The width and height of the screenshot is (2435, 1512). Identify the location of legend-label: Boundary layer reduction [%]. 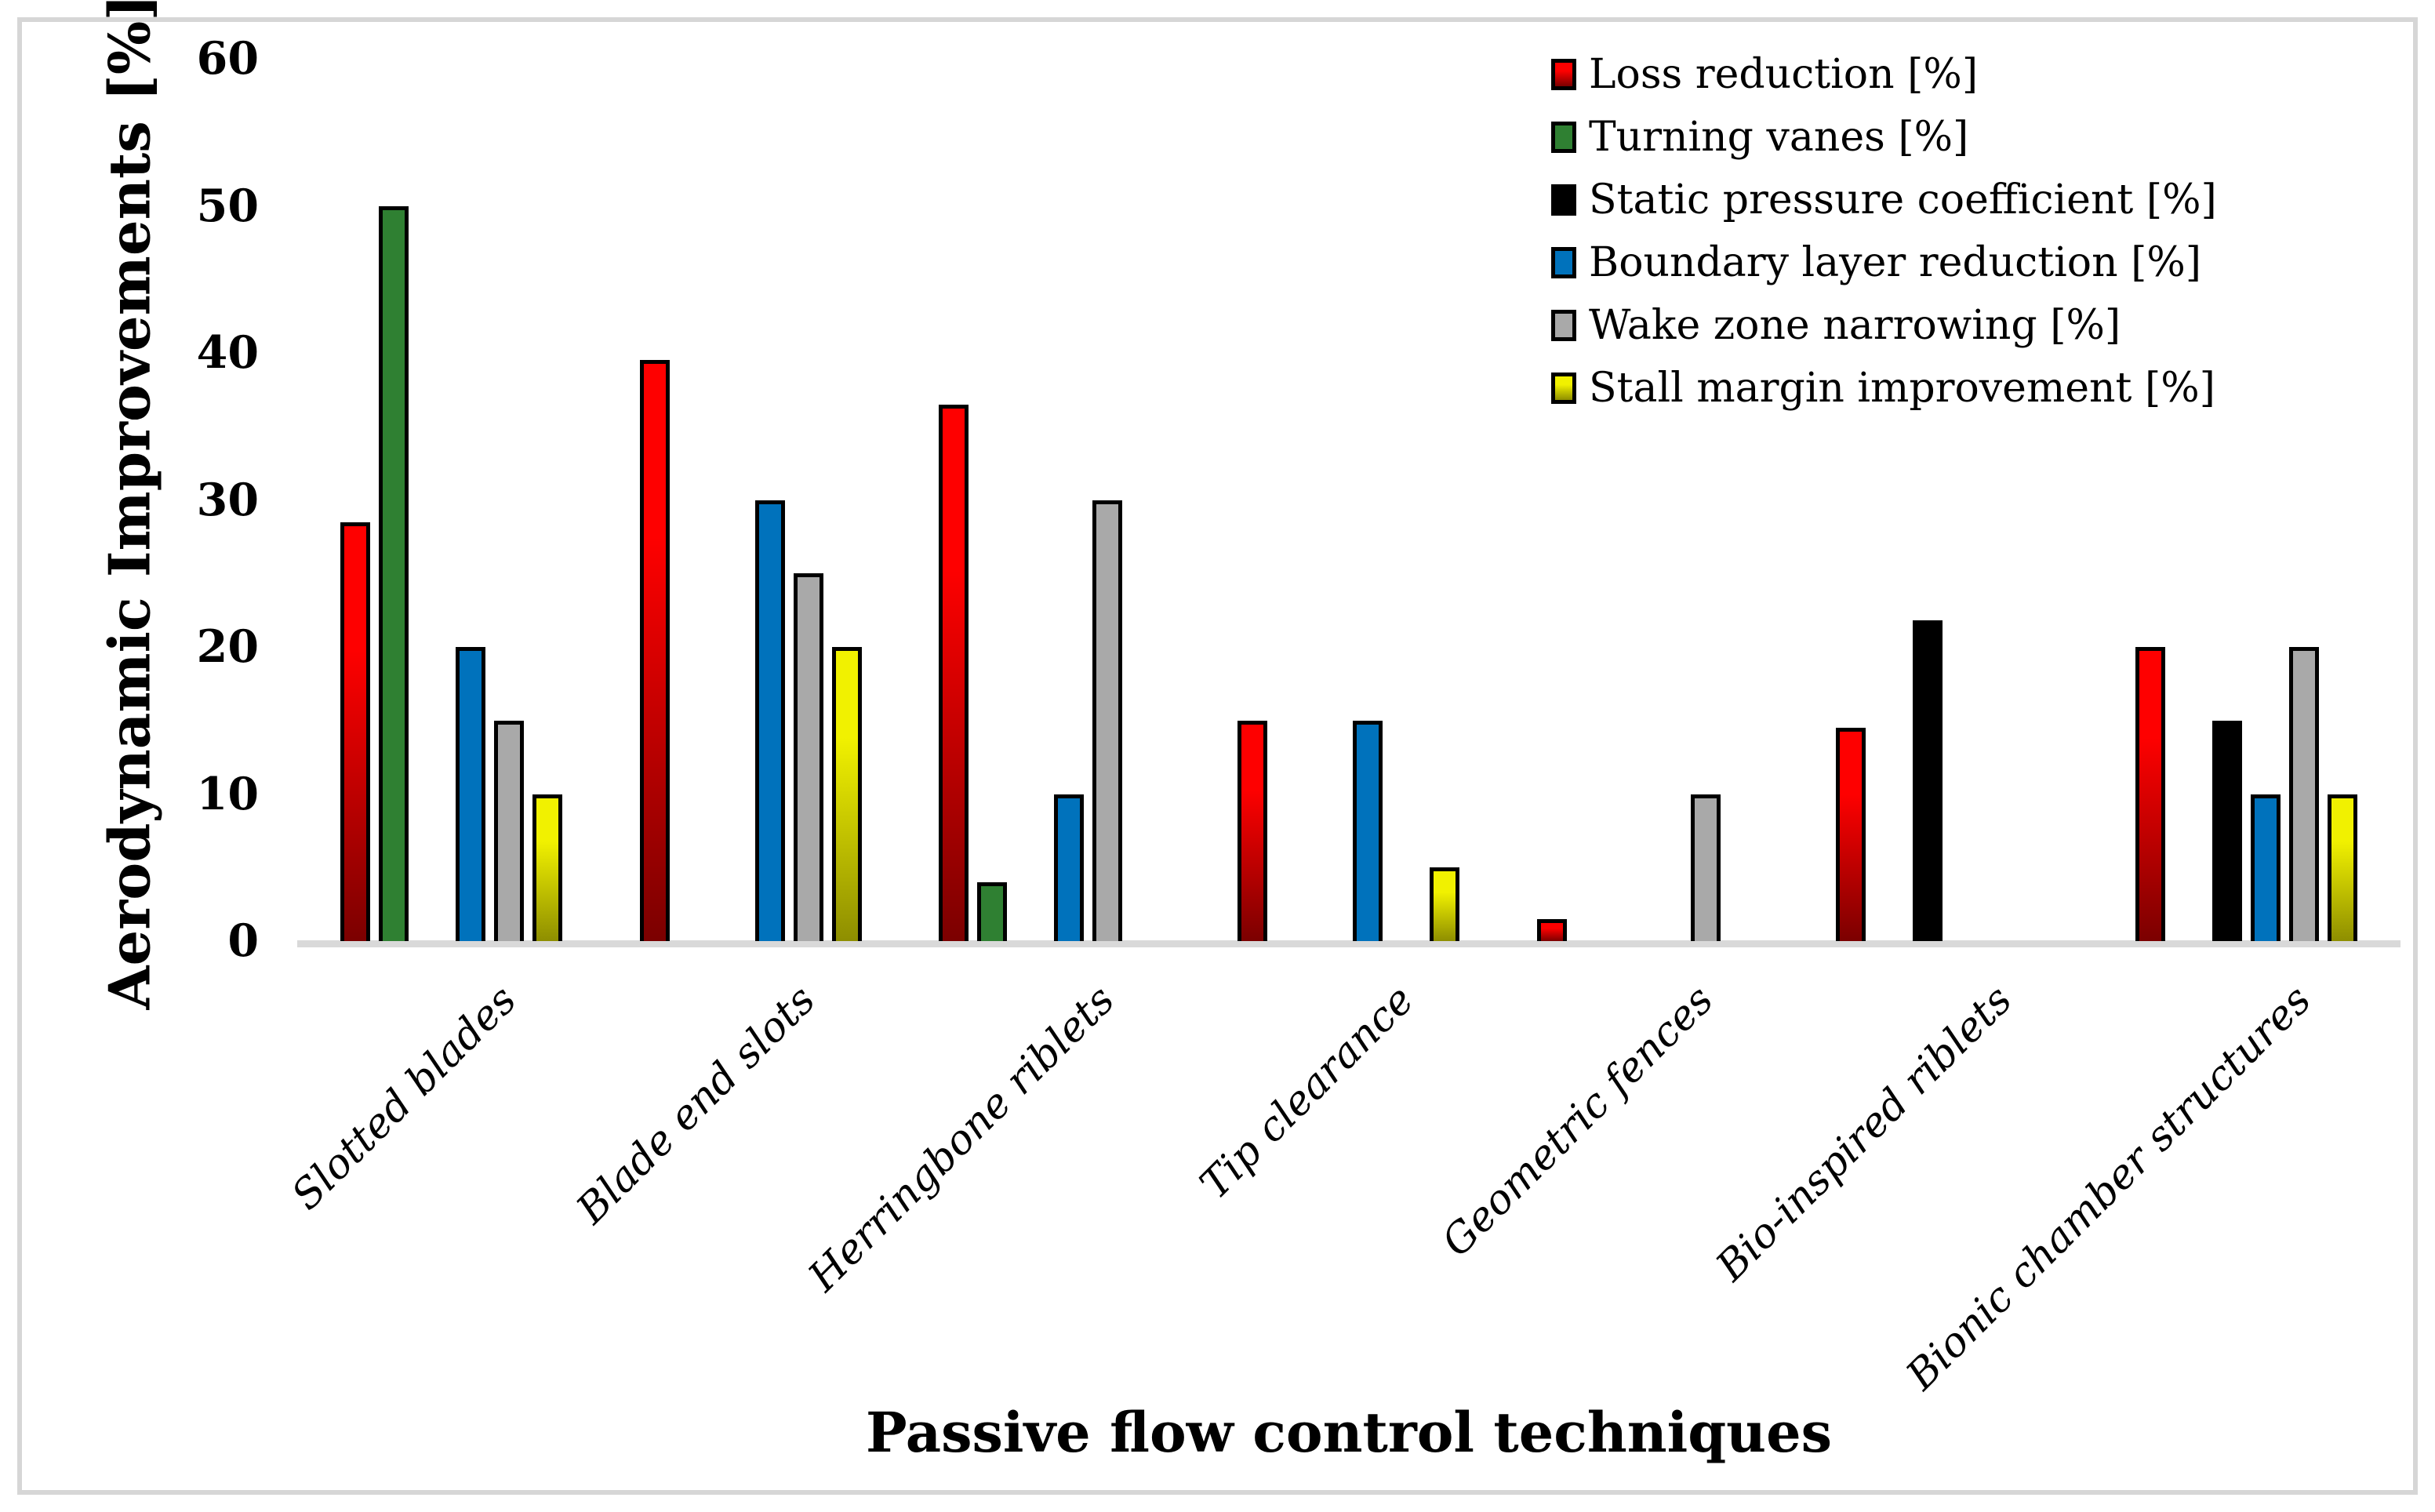
(1896, 262).